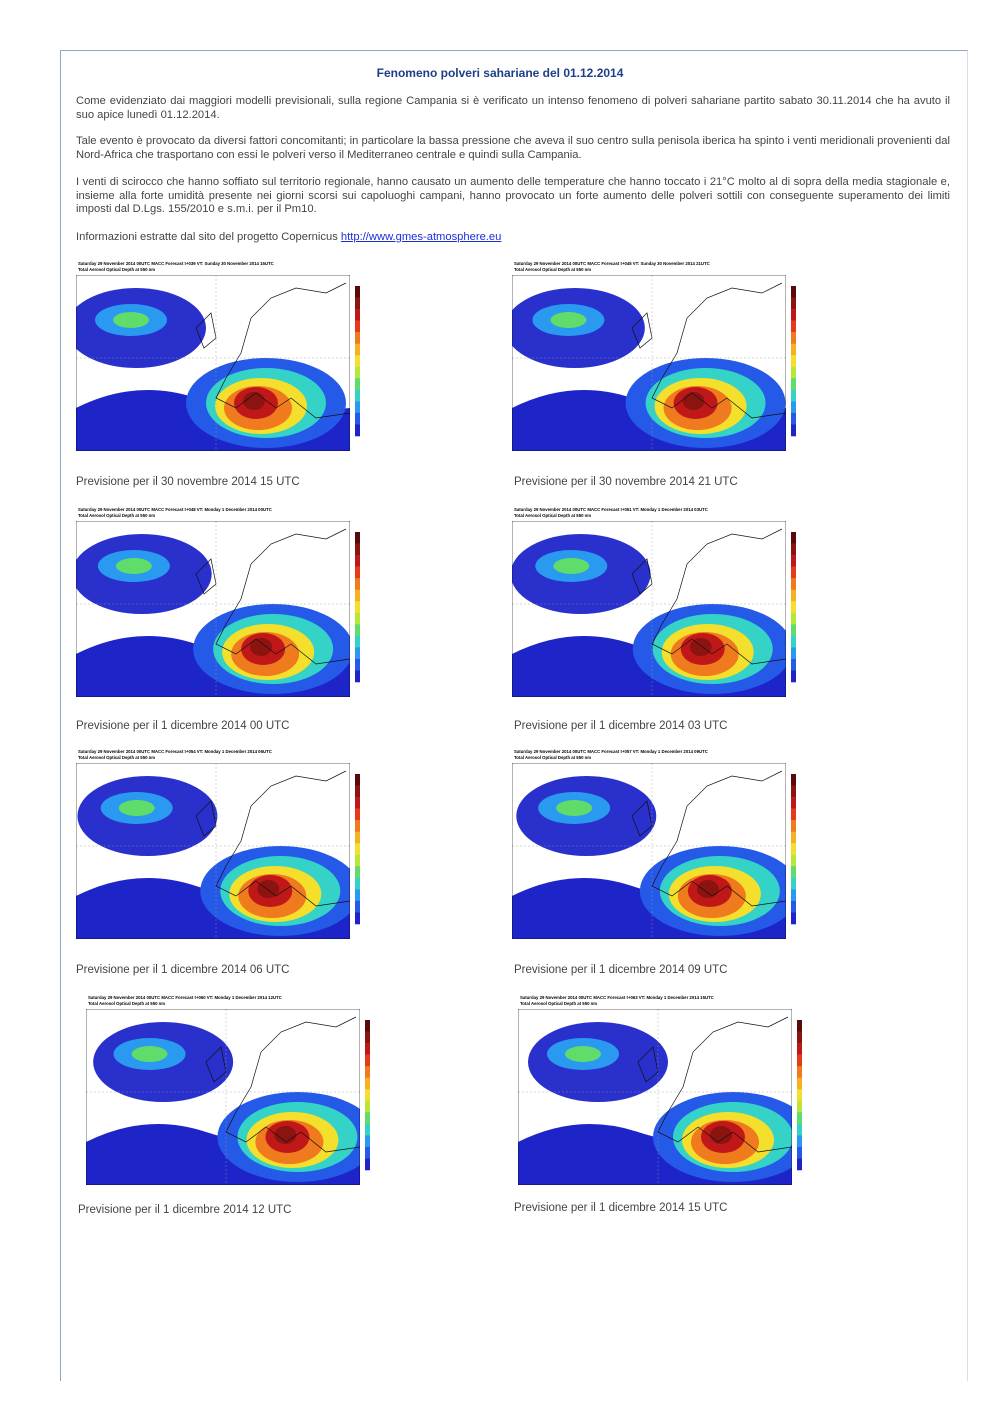  I want to click on map-caption-7: Previsione per il 1 dicembre 2014 12 UTC, so click(185, 1210).